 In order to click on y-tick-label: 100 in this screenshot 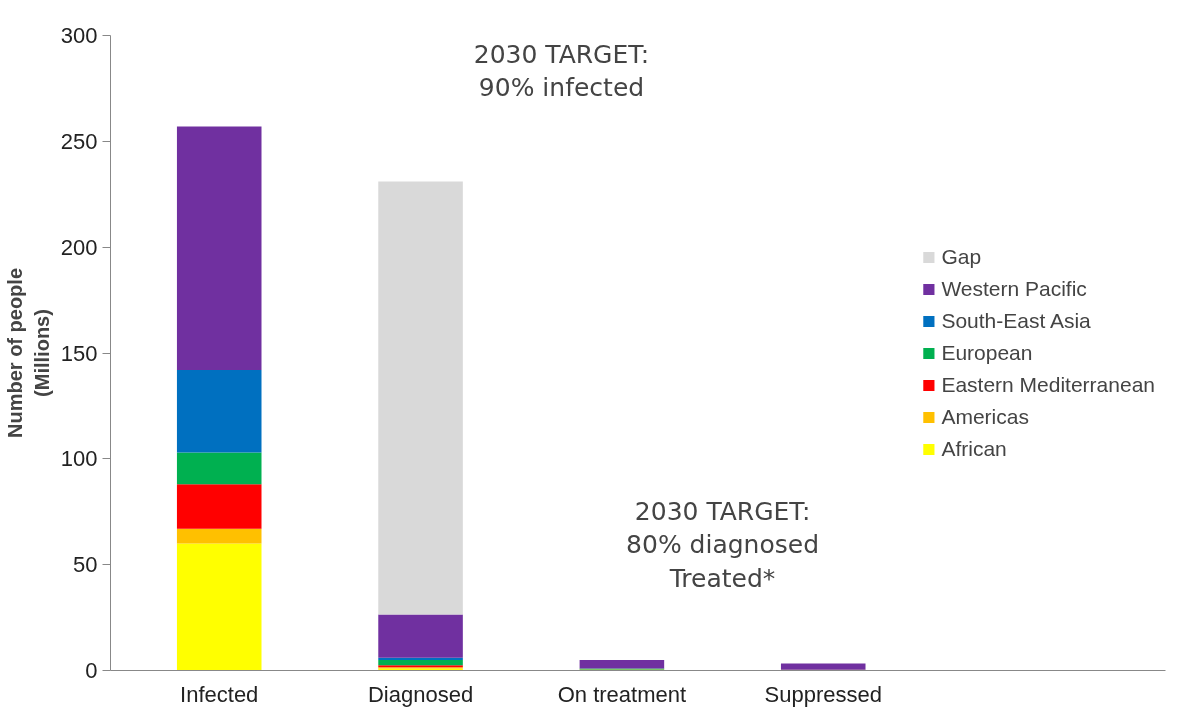, I will do `click(79, 459)`.